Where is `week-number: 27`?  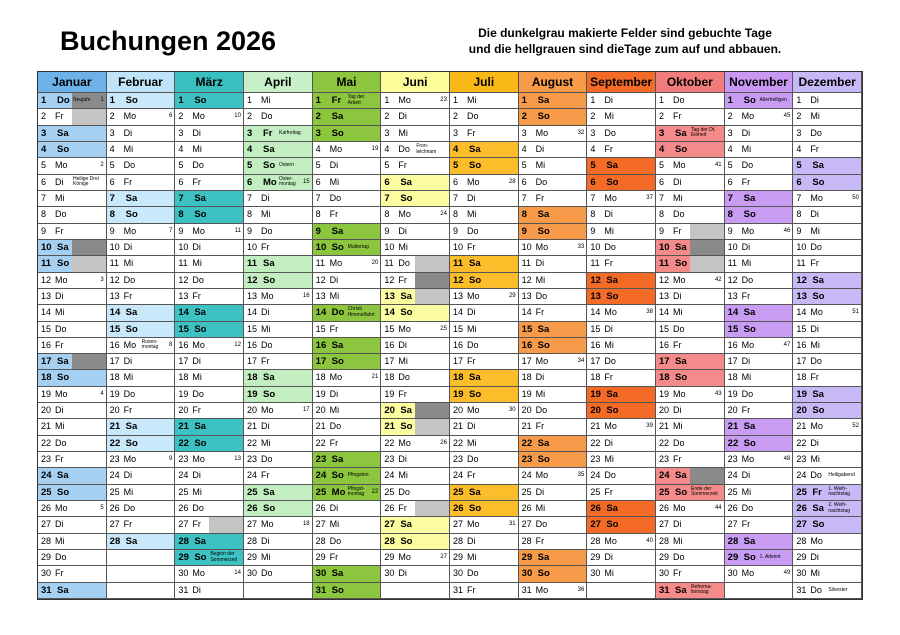 week-number: 27 is located at coordinates (443, 557).